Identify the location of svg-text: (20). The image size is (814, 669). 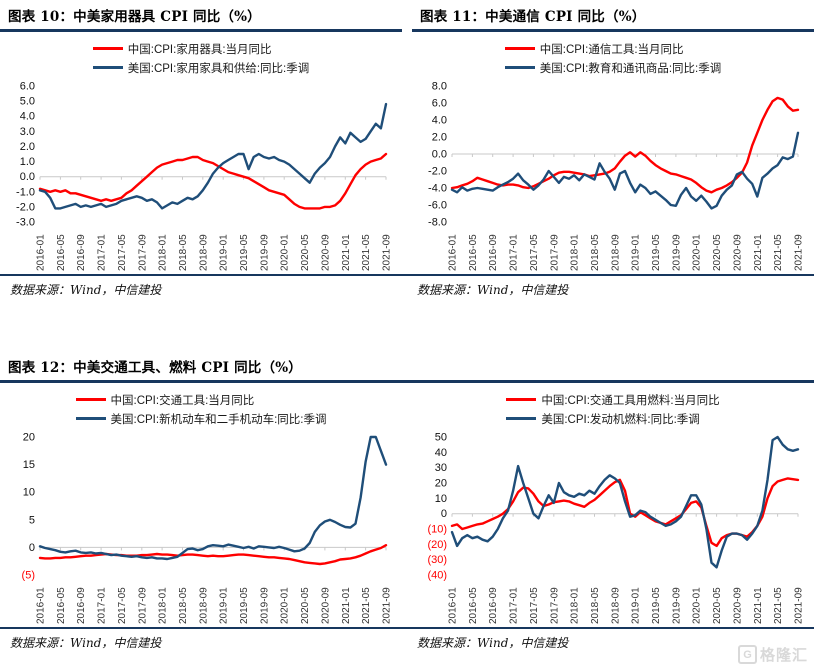
(437, 545).